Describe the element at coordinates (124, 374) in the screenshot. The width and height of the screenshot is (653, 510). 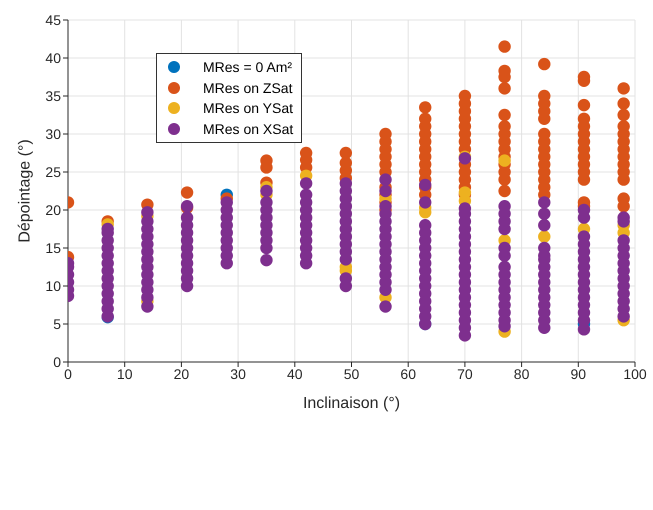
I see `x-tick-label: 10` at that location.